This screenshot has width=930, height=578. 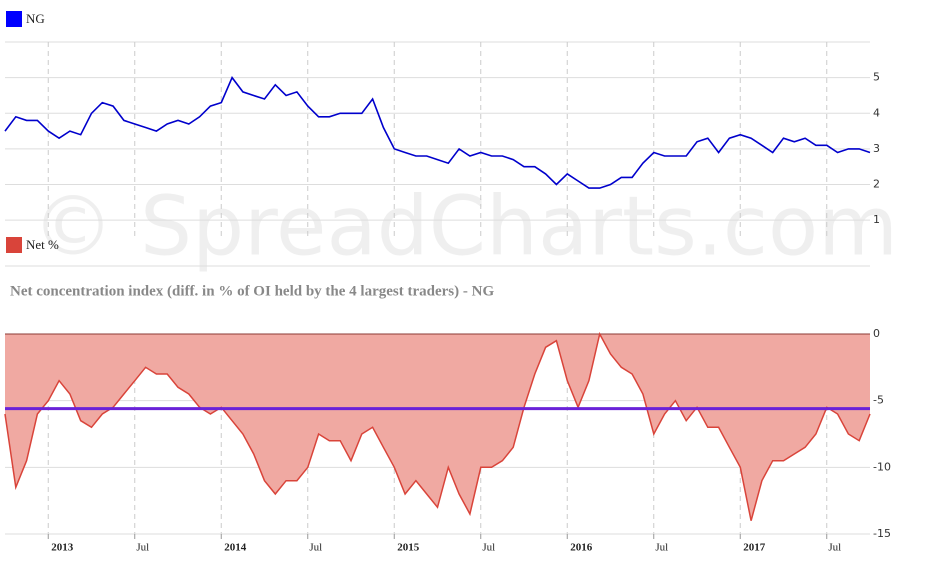 I want to click on y-tick-label: -15, so click(x=882, y=533).